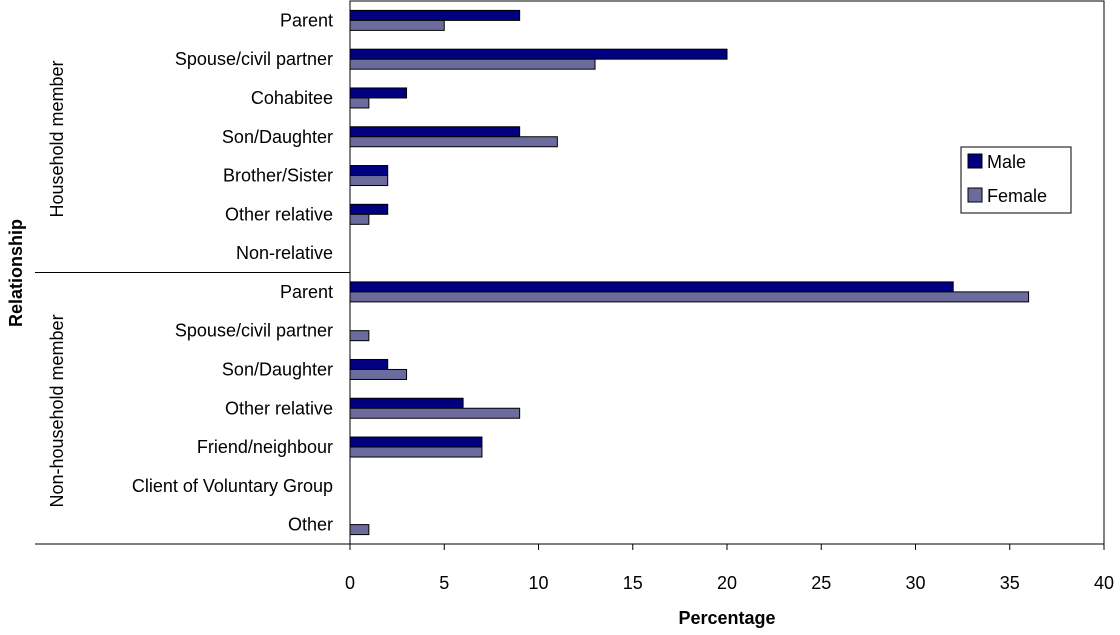 The height and width of the screenshot is (635, 1120). I want to click on x-axis-ticks: 0 5 10 15 20 25 30 35 40, so click(729, 568).